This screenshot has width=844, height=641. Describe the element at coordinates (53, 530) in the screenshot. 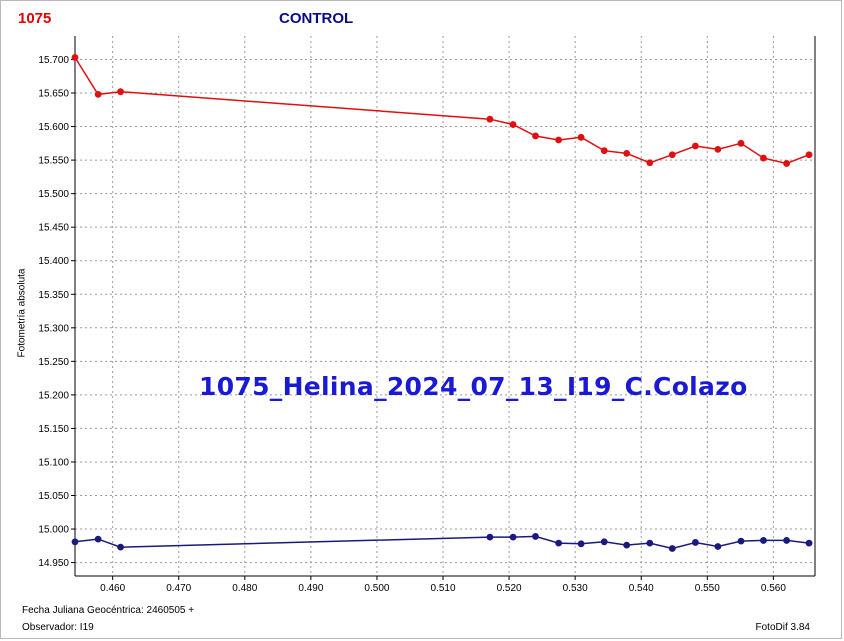

I see `y-tick-label: 15.000` at that location.